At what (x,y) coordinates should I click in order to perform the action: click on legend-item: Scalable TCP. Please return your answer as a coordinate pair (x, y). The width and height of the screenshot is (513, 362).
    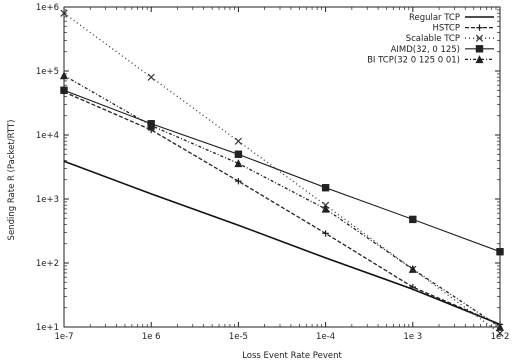
    Looking at the image, I should click on (450, 39).